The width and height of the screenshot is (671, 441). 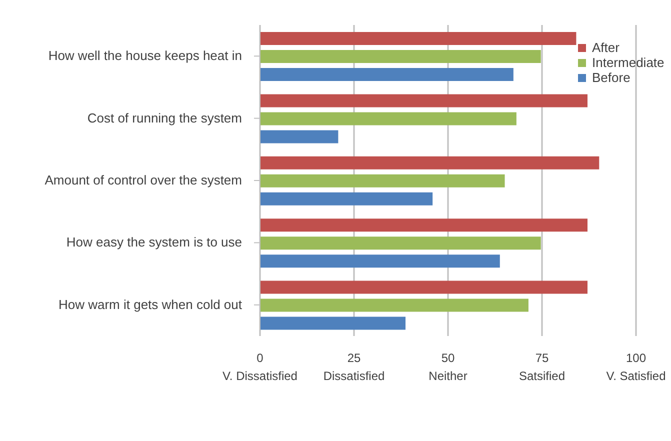 I want to click on y-tick-label: How well the house keeps heat in, so click(x=145, y=56).